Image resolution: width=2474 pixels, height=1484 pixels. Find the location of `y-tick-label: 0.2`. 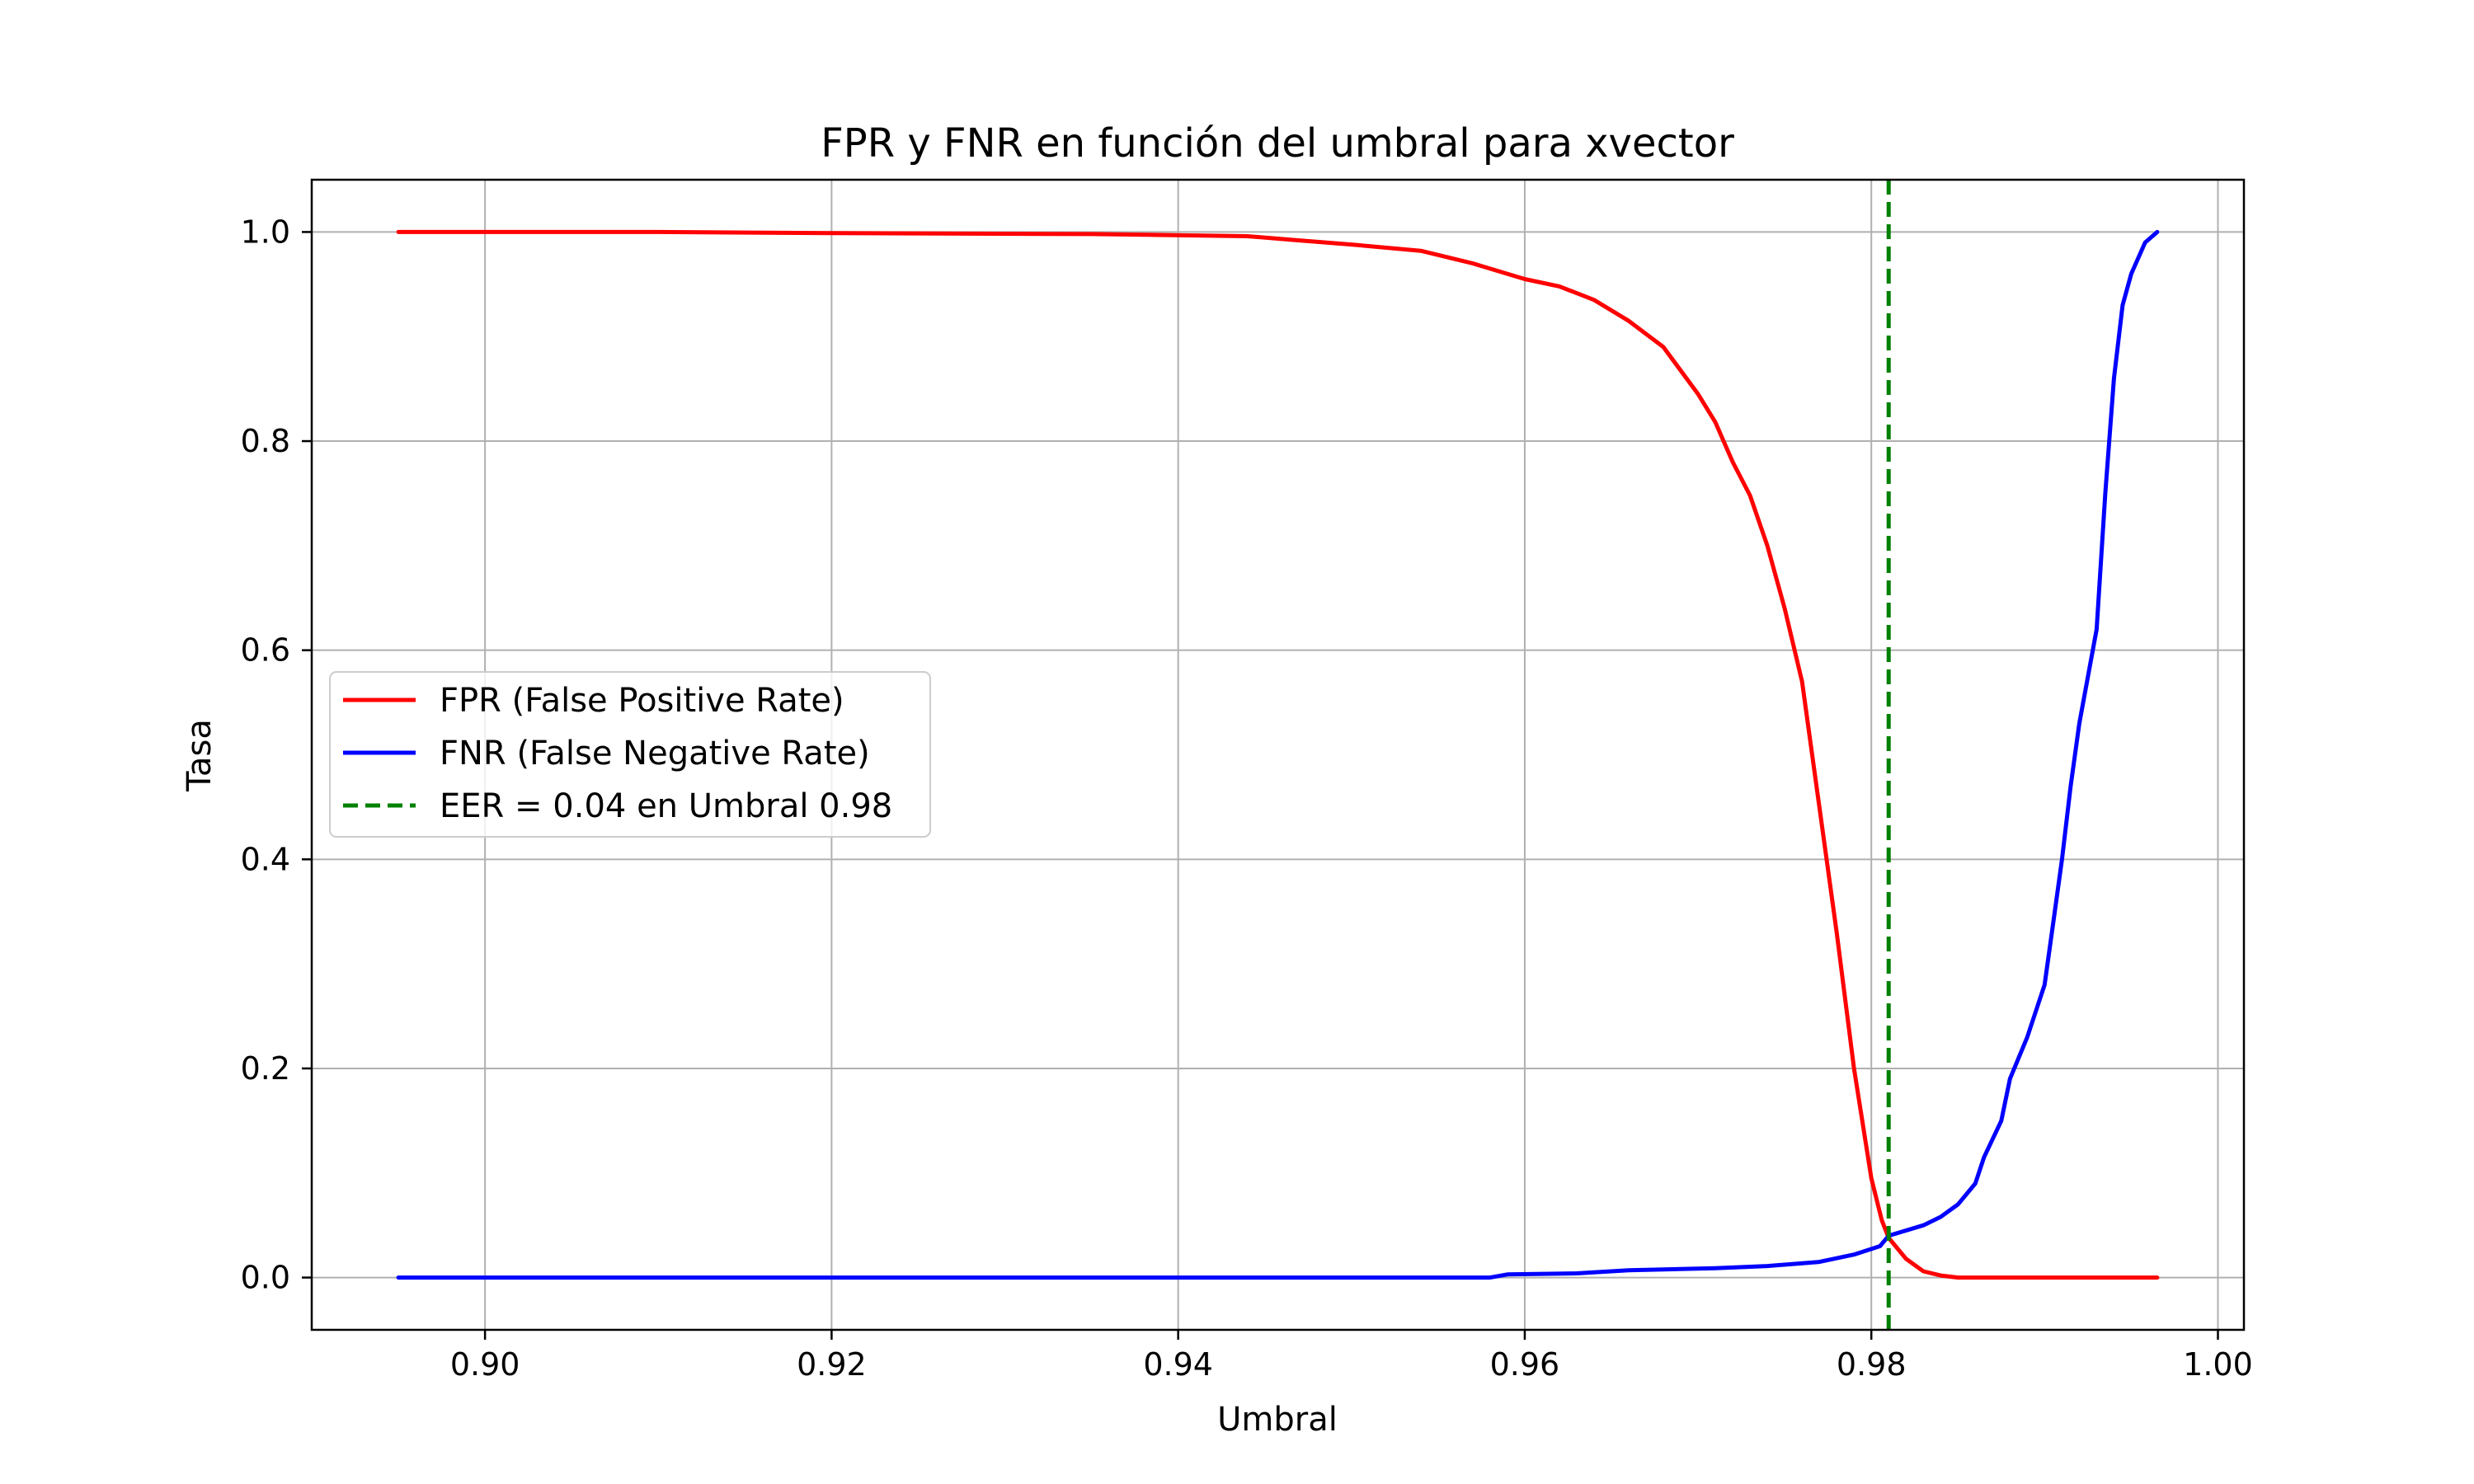

y-tick-label: 0.2 is located at coordinates (265, 1068).